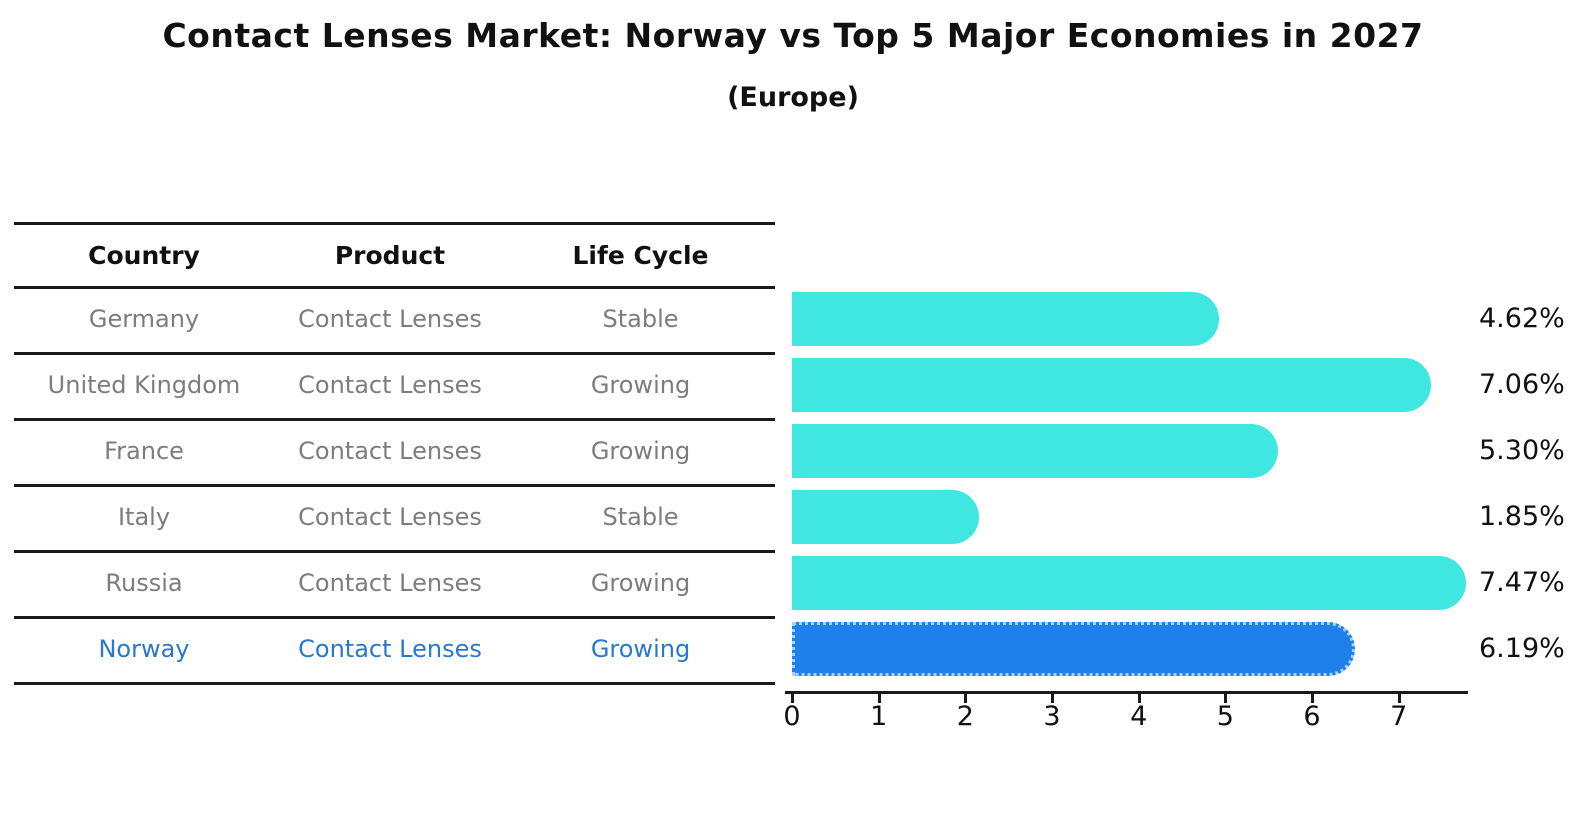 This screenshot has height=823, width=1586. Describe the element at coordinates (1129, 583) in the screenshot. I see `bar-russia` at that location.